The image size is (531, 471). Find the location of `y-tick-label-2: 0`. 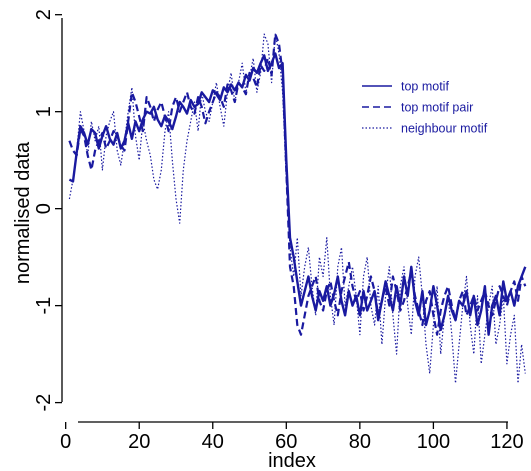

y-tick-label-2: 0 is located at coordinates (44, 208).